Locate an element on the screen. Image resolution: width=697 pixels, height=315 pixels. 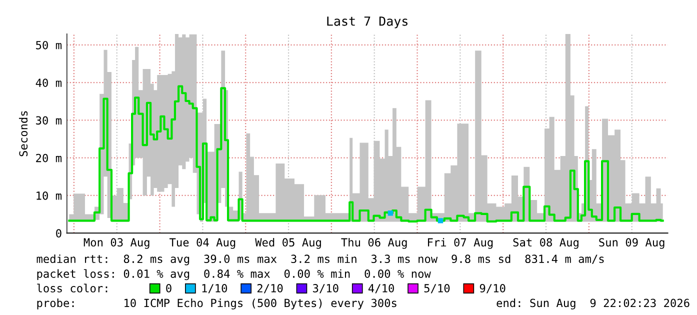
text: median rtt: 8.2 ms avg 39.0 ms max 3.2 ms min 3.3 ms now 9.8 ms sd 831.4 m am/s is located at coordinates (320, 260).